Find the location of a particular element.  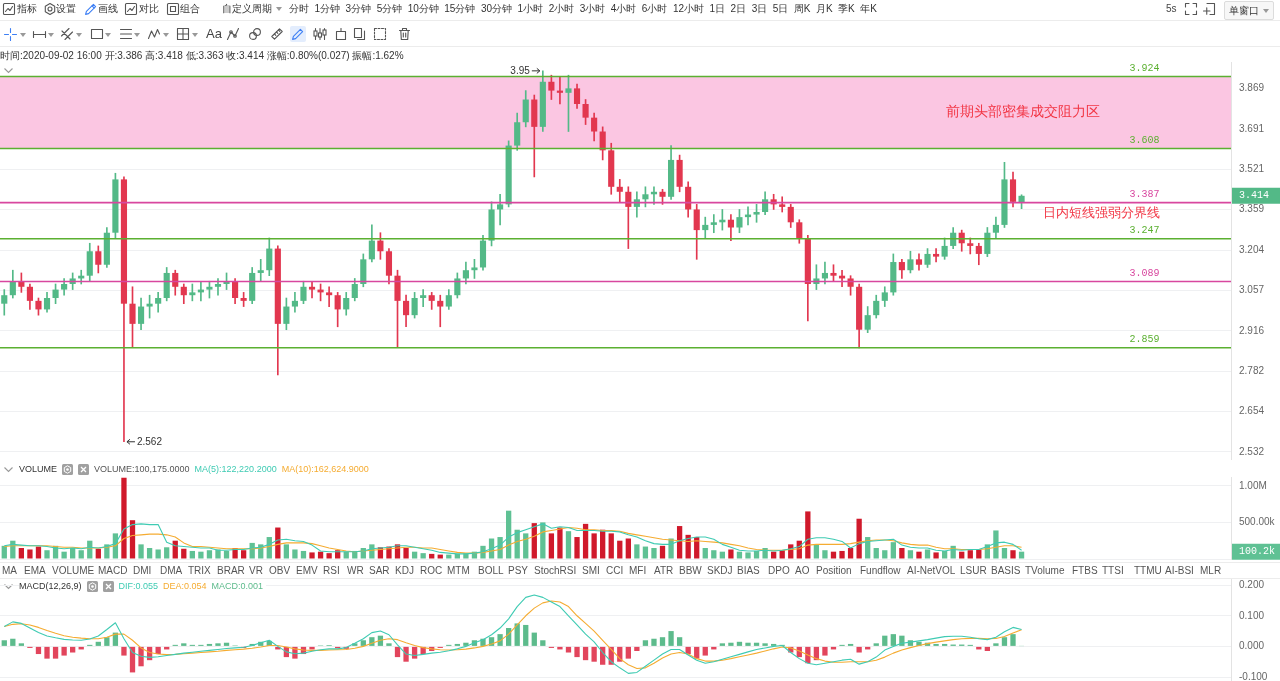

text: EMA is located at coordinates (35, 570).